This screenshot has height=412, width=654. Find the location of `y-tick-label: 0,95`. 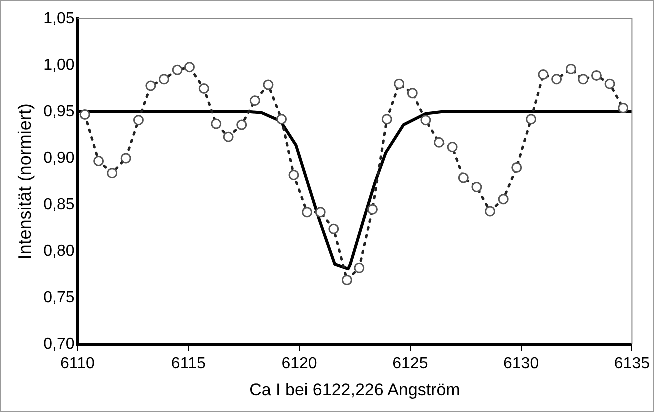

y-tick-label: 0,95 is located at coordinates (59, 111).